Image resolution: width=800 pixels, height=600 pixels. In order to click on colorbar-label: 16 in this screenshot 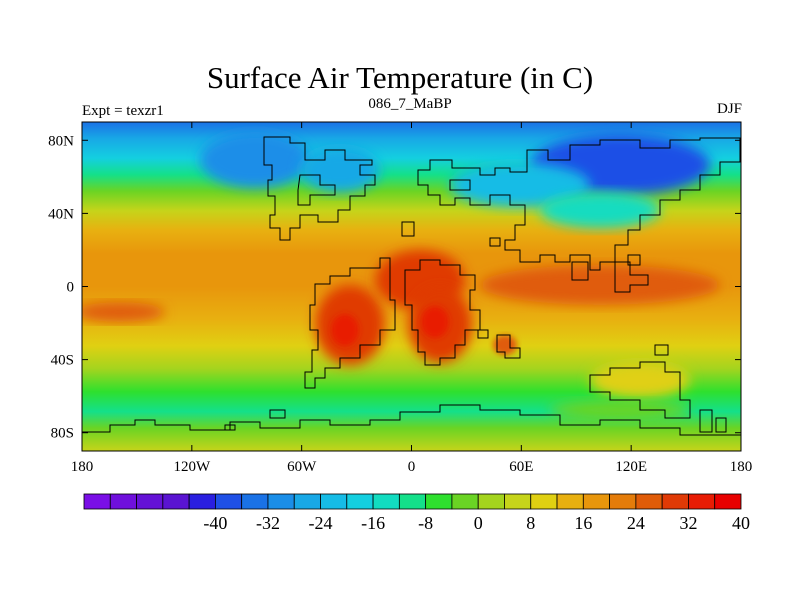, I will do `click(583, 523)`.